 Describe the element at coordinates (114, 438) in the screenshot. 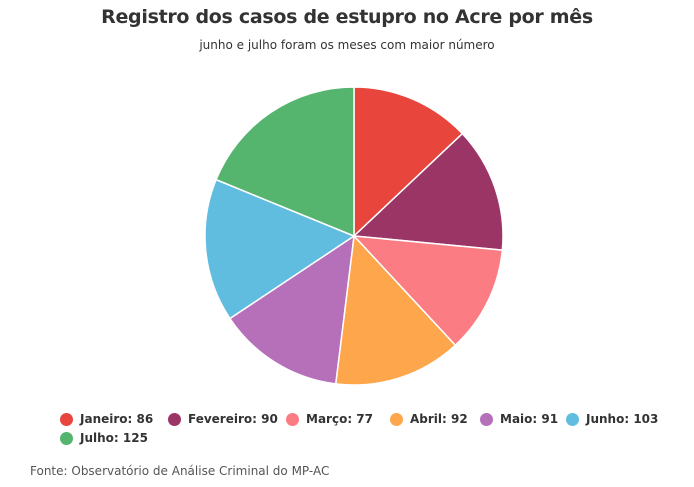

I see `legend-label: Julho: 125` at that location.